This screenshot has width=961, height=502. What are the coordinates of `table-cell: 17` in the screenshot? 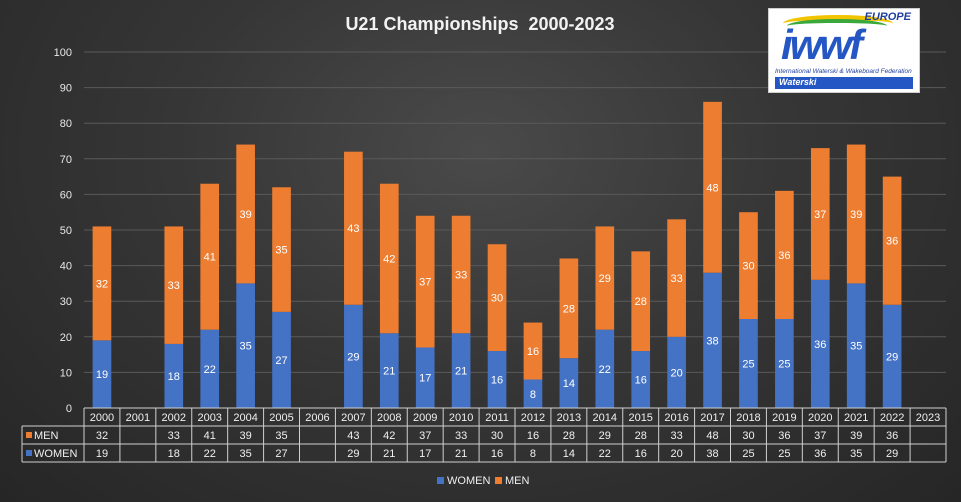 It's located at (425, 454).